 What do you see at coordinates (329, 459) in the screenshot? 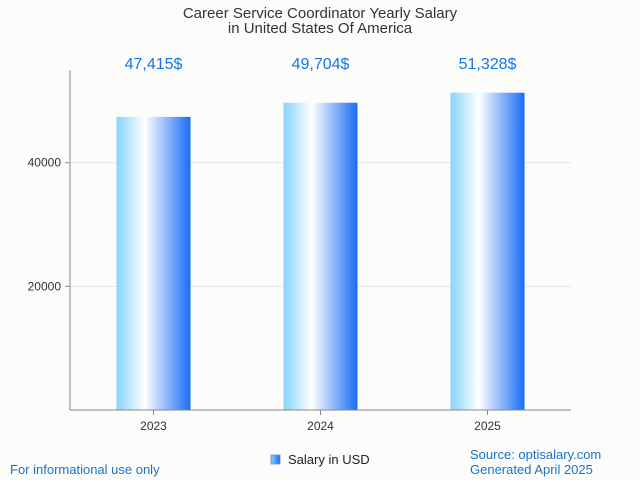
I see `legend-label: Salary in USD` at bounding box center [329, 459].